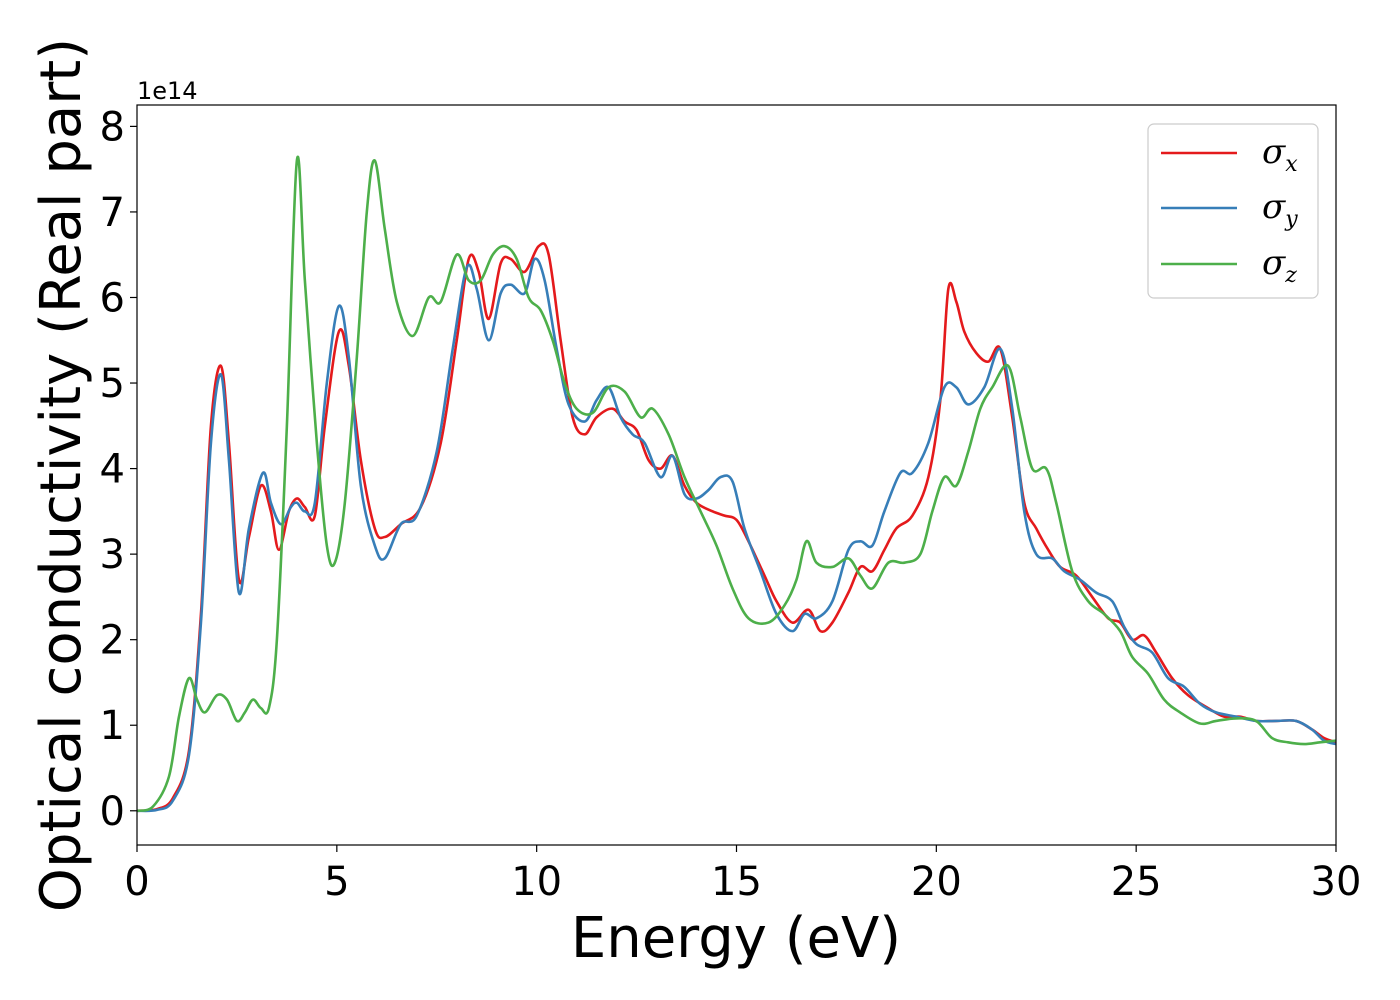  I want to click on legend-box, so click(1233, 211).